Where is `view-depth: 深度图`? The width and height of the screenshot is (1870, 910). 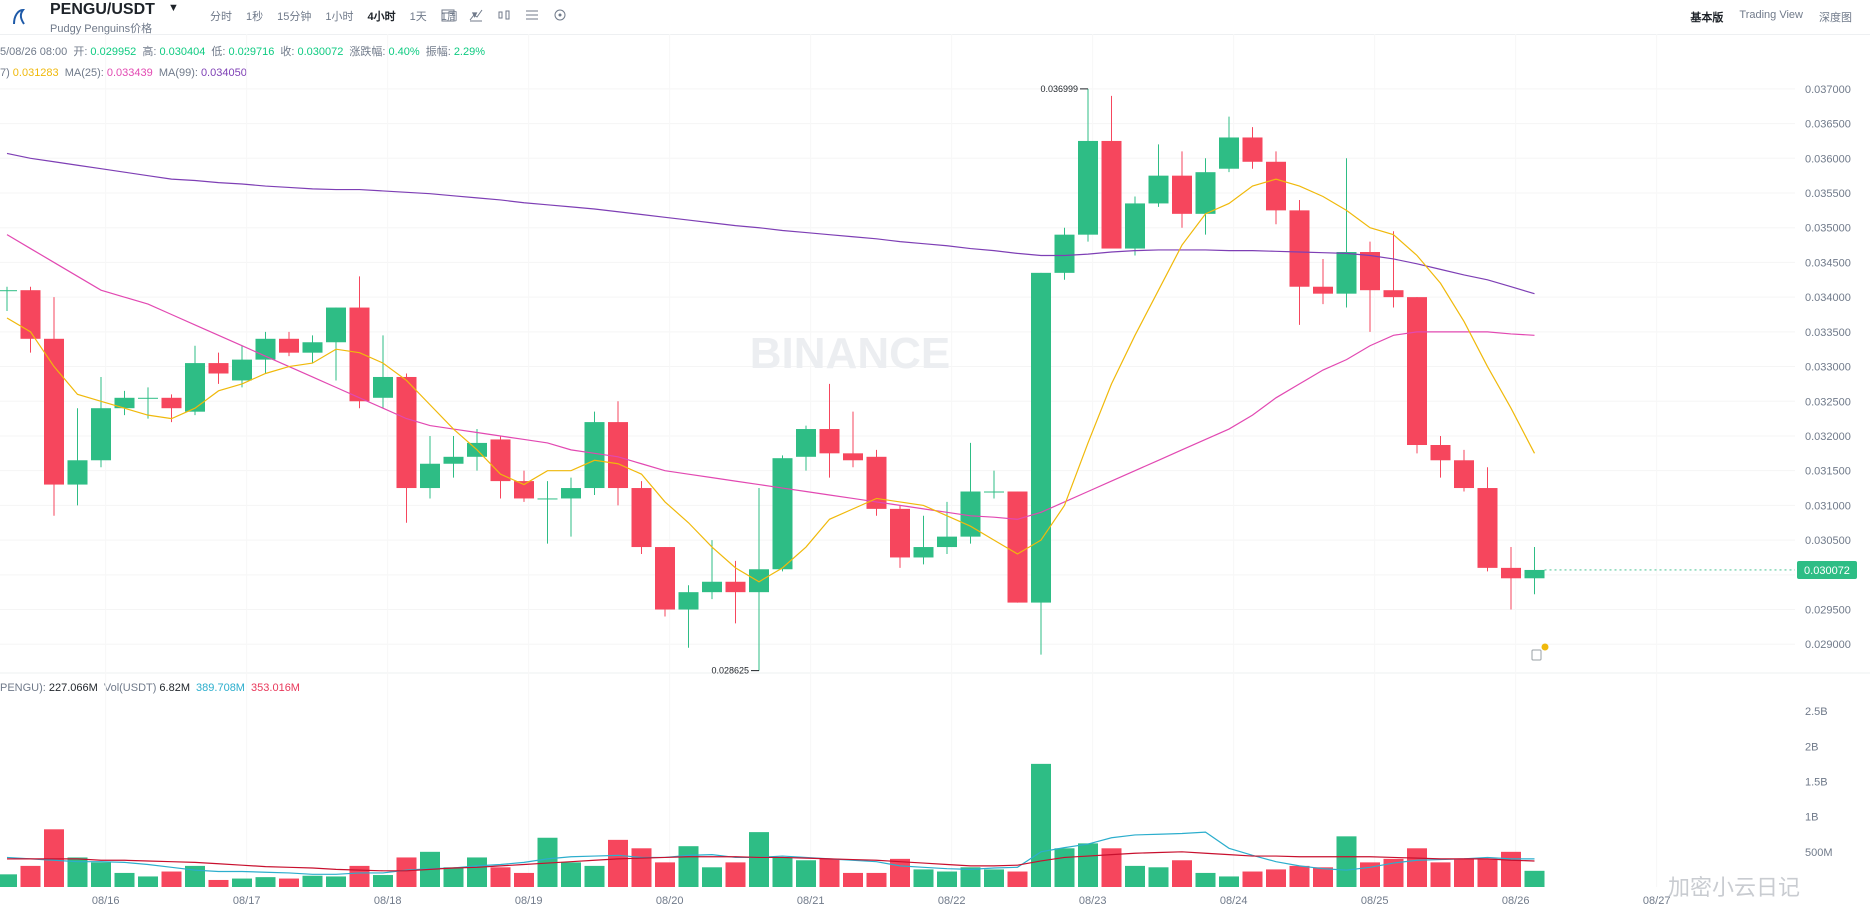 view-depth: 深度图 is located at coordinates (1835, 18).